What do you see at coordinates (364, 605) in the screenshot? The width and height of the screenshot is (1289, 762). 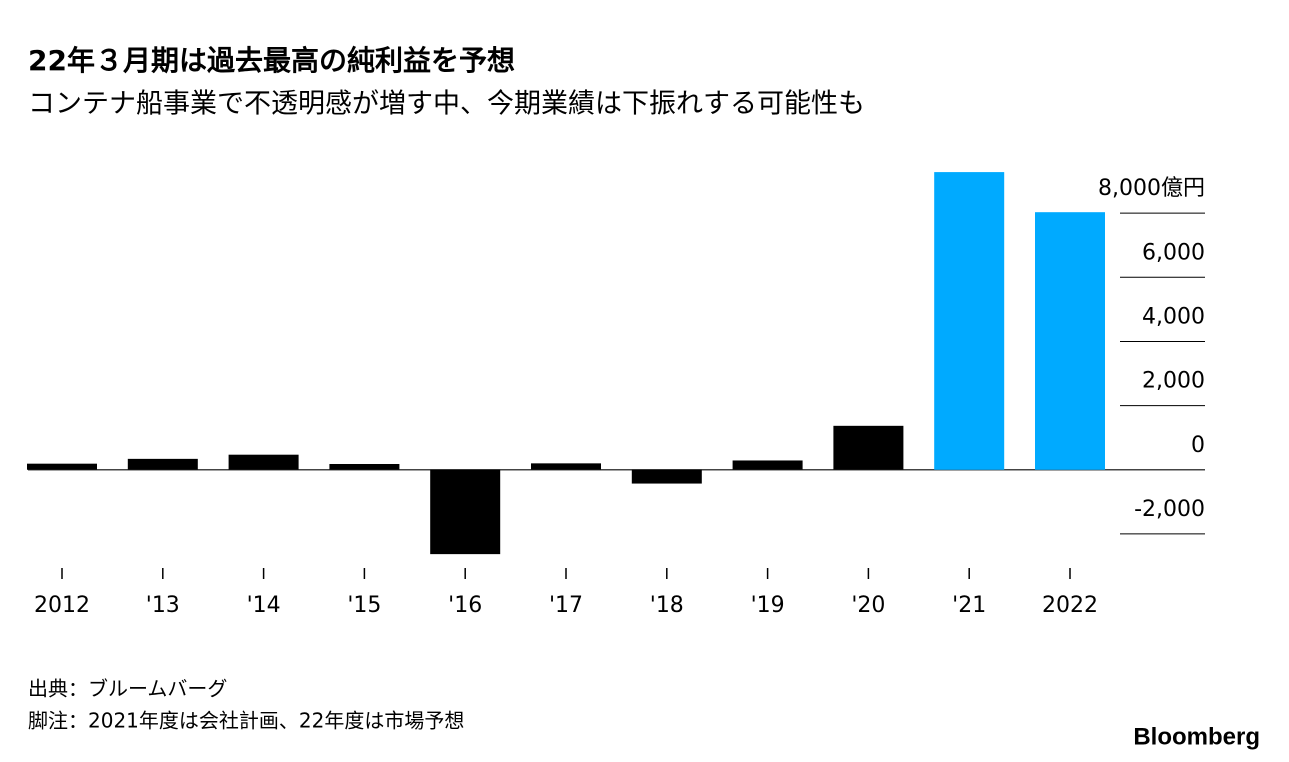 I see `x-tick-label: '15` at bounding box center [364, 605].